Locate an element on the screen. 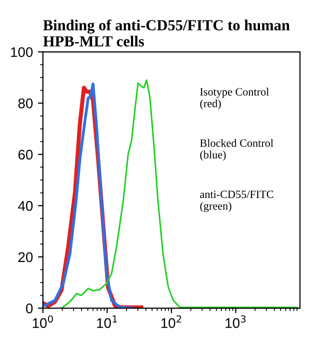  y-tick-label: 80 is located at coordinates (25, 103).